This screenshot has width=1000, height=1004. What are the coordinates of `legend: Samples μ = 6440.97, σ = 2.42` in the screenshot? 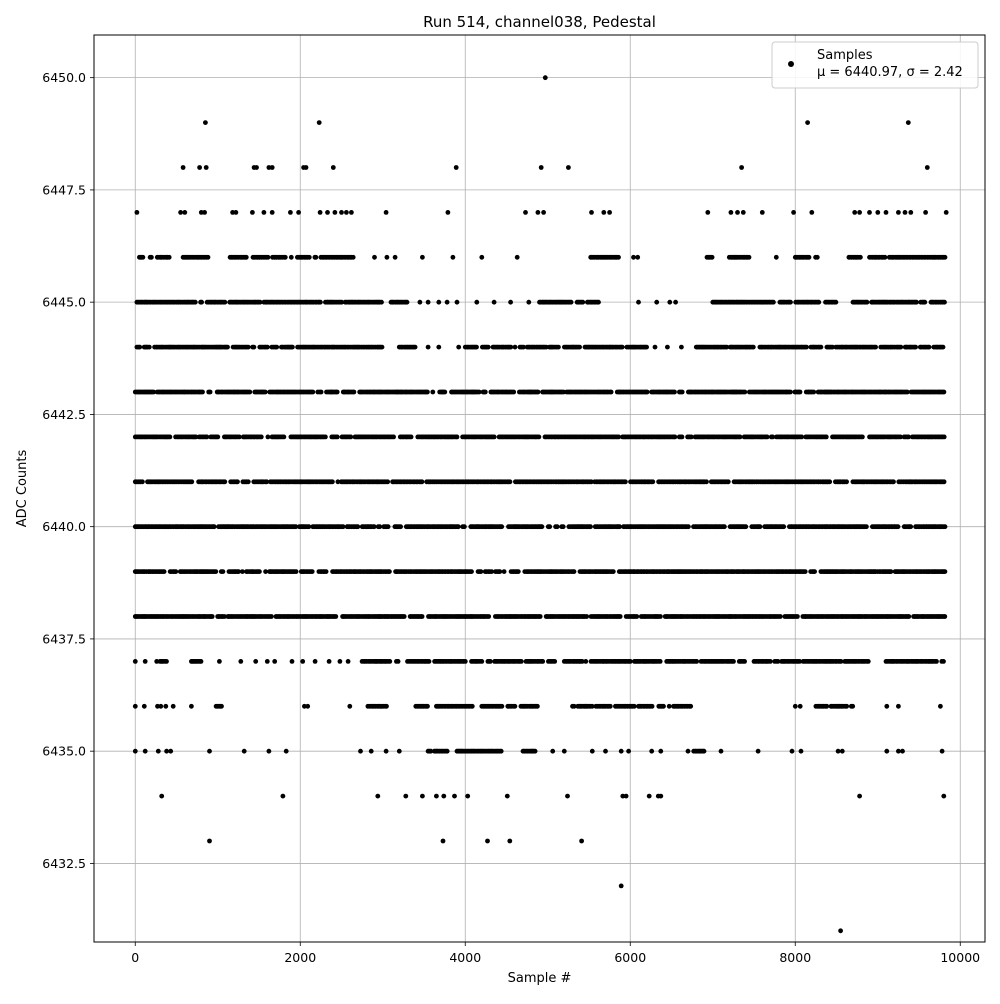 It's located at (875, 65).